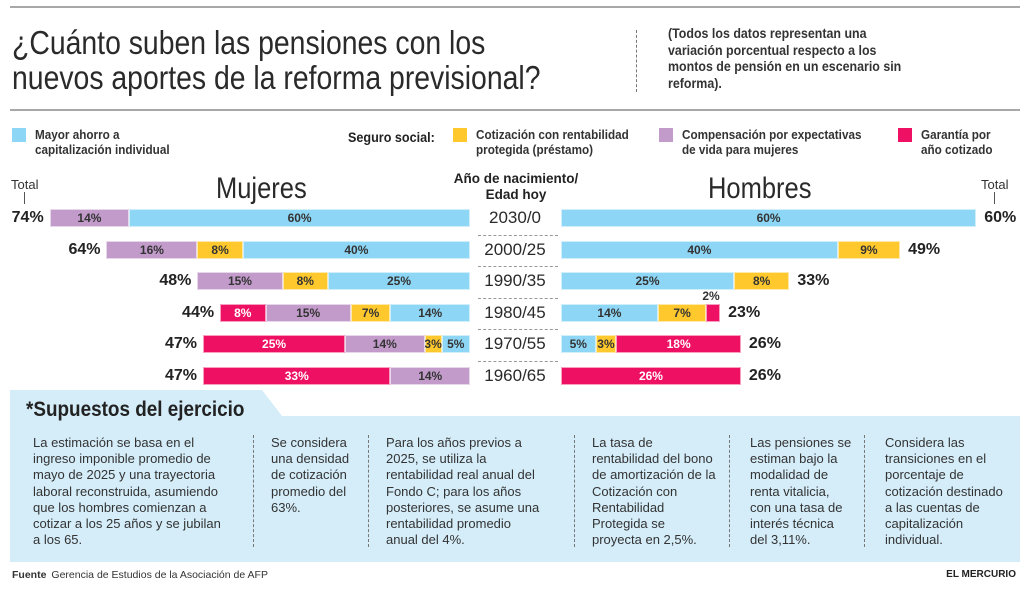 The width and height of the screenshot is (1024, 589). I want to click on row-total-left: 48%, so click(175, 280).